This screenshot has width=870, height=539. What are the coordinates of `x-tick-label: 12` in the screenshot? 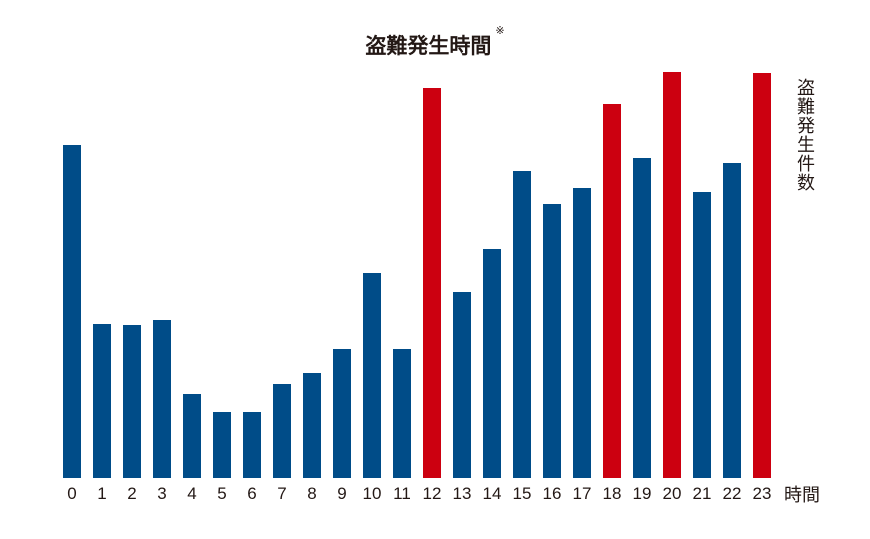 It's located at (432, 493).